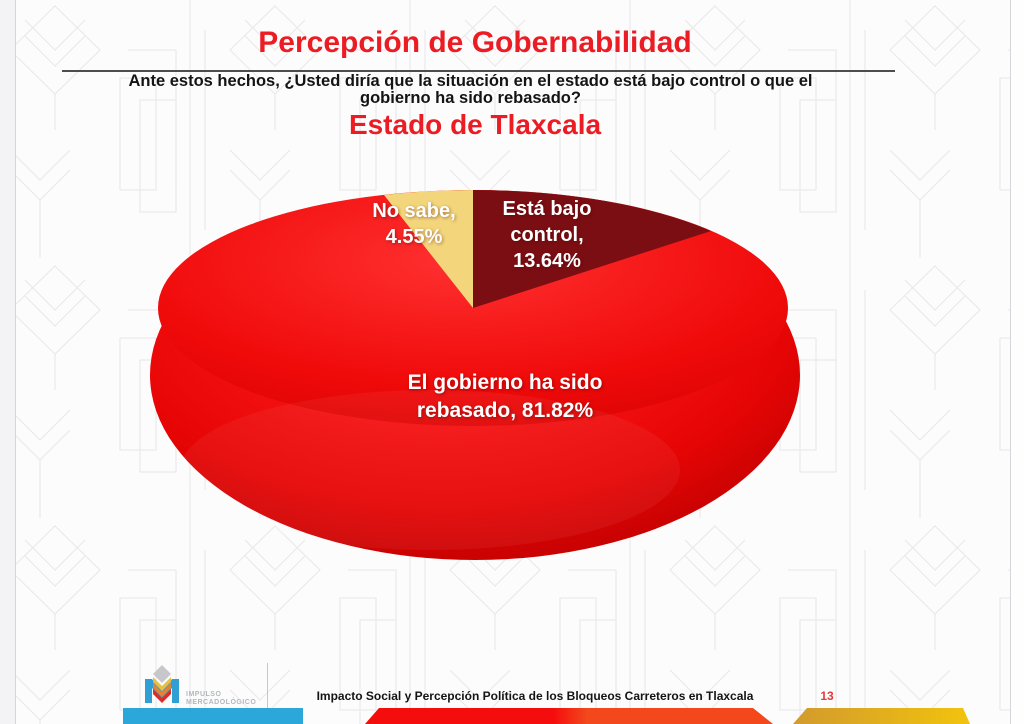  Describe the element at coordinates (221, 702) in the screenshot. I see `logo-text-line2: MERCADOLÓGICO` at that location.